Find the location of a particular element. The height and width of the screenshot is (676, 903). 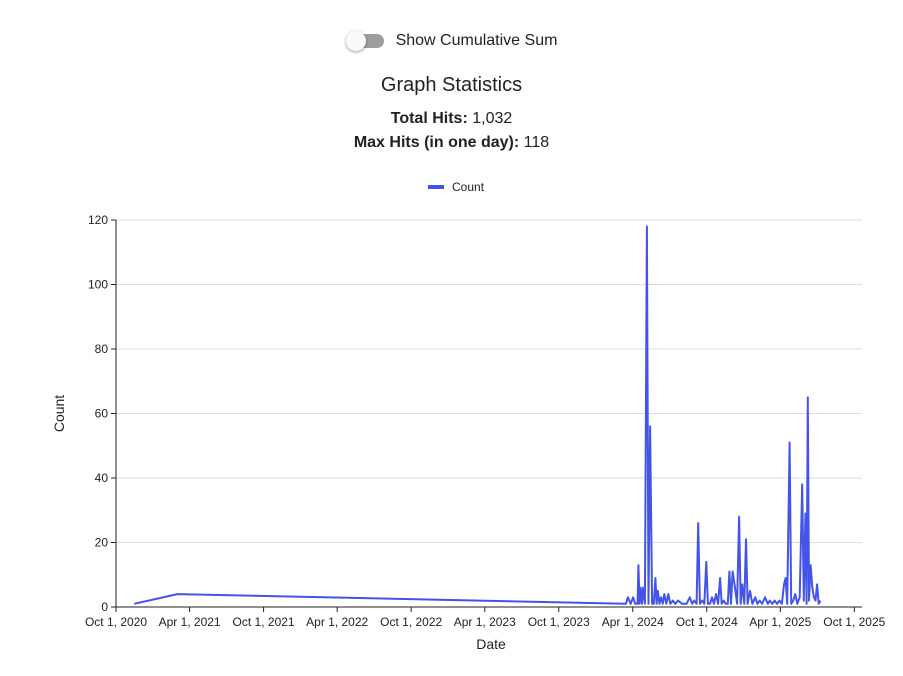

x-tick-label: Apr 1, 2021 is located at coordinates (190, 622).